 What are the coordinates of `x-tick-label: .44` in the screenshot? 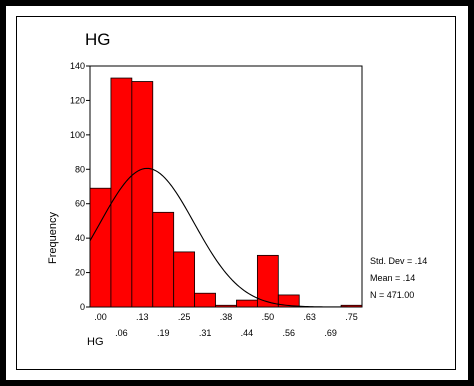 It's located at (247, 333).